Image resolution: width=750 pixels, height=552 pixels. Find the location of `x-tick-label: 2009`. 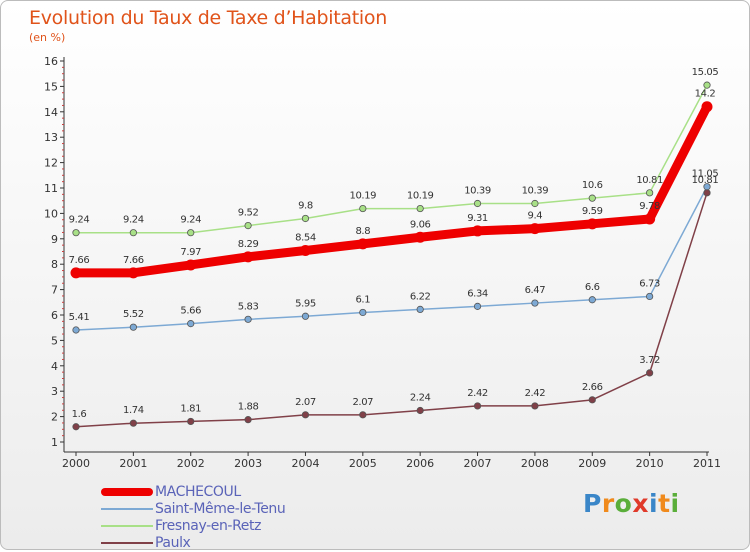

x-tick-label: 2009 is located at coordinates (592, 463).